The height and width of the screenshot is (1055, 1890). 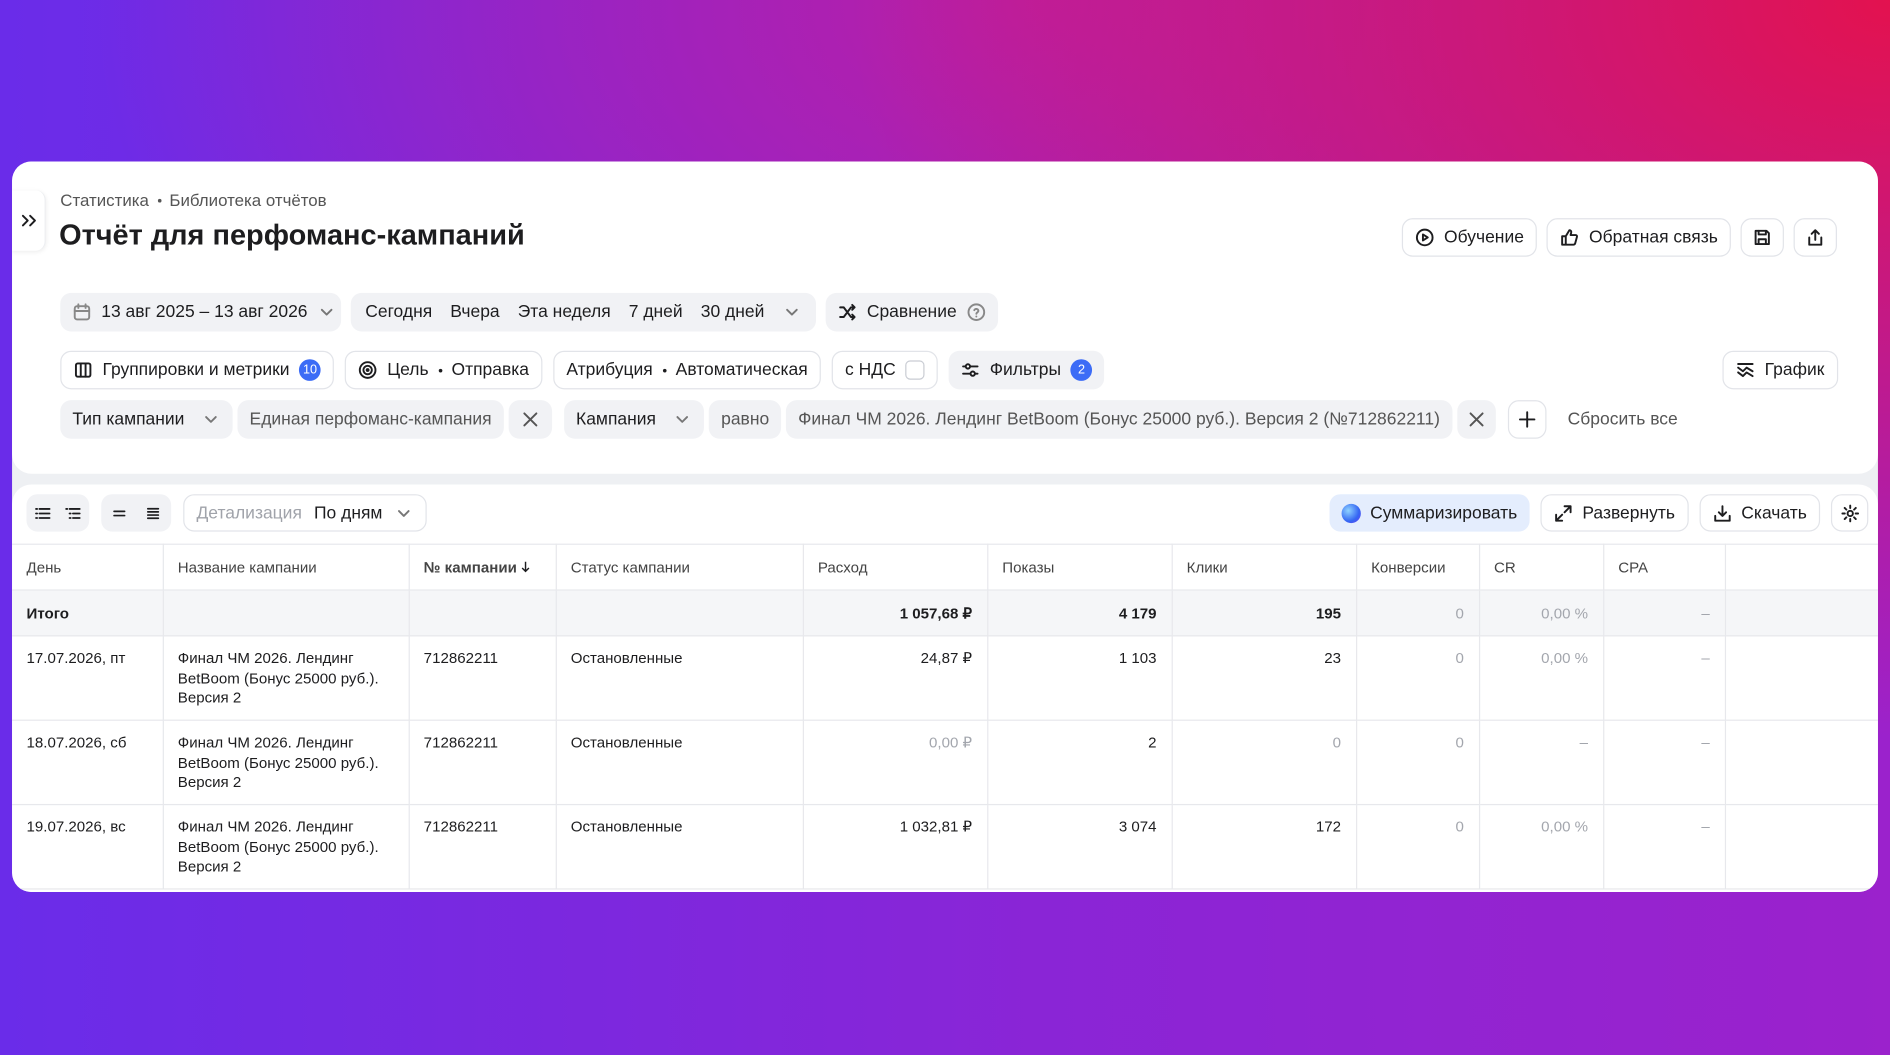 What do you see at coordinates (248, 200) in the screenshot?
I see `breadcrumb: Библиотека отчётов` at bounding box center [248, 200].